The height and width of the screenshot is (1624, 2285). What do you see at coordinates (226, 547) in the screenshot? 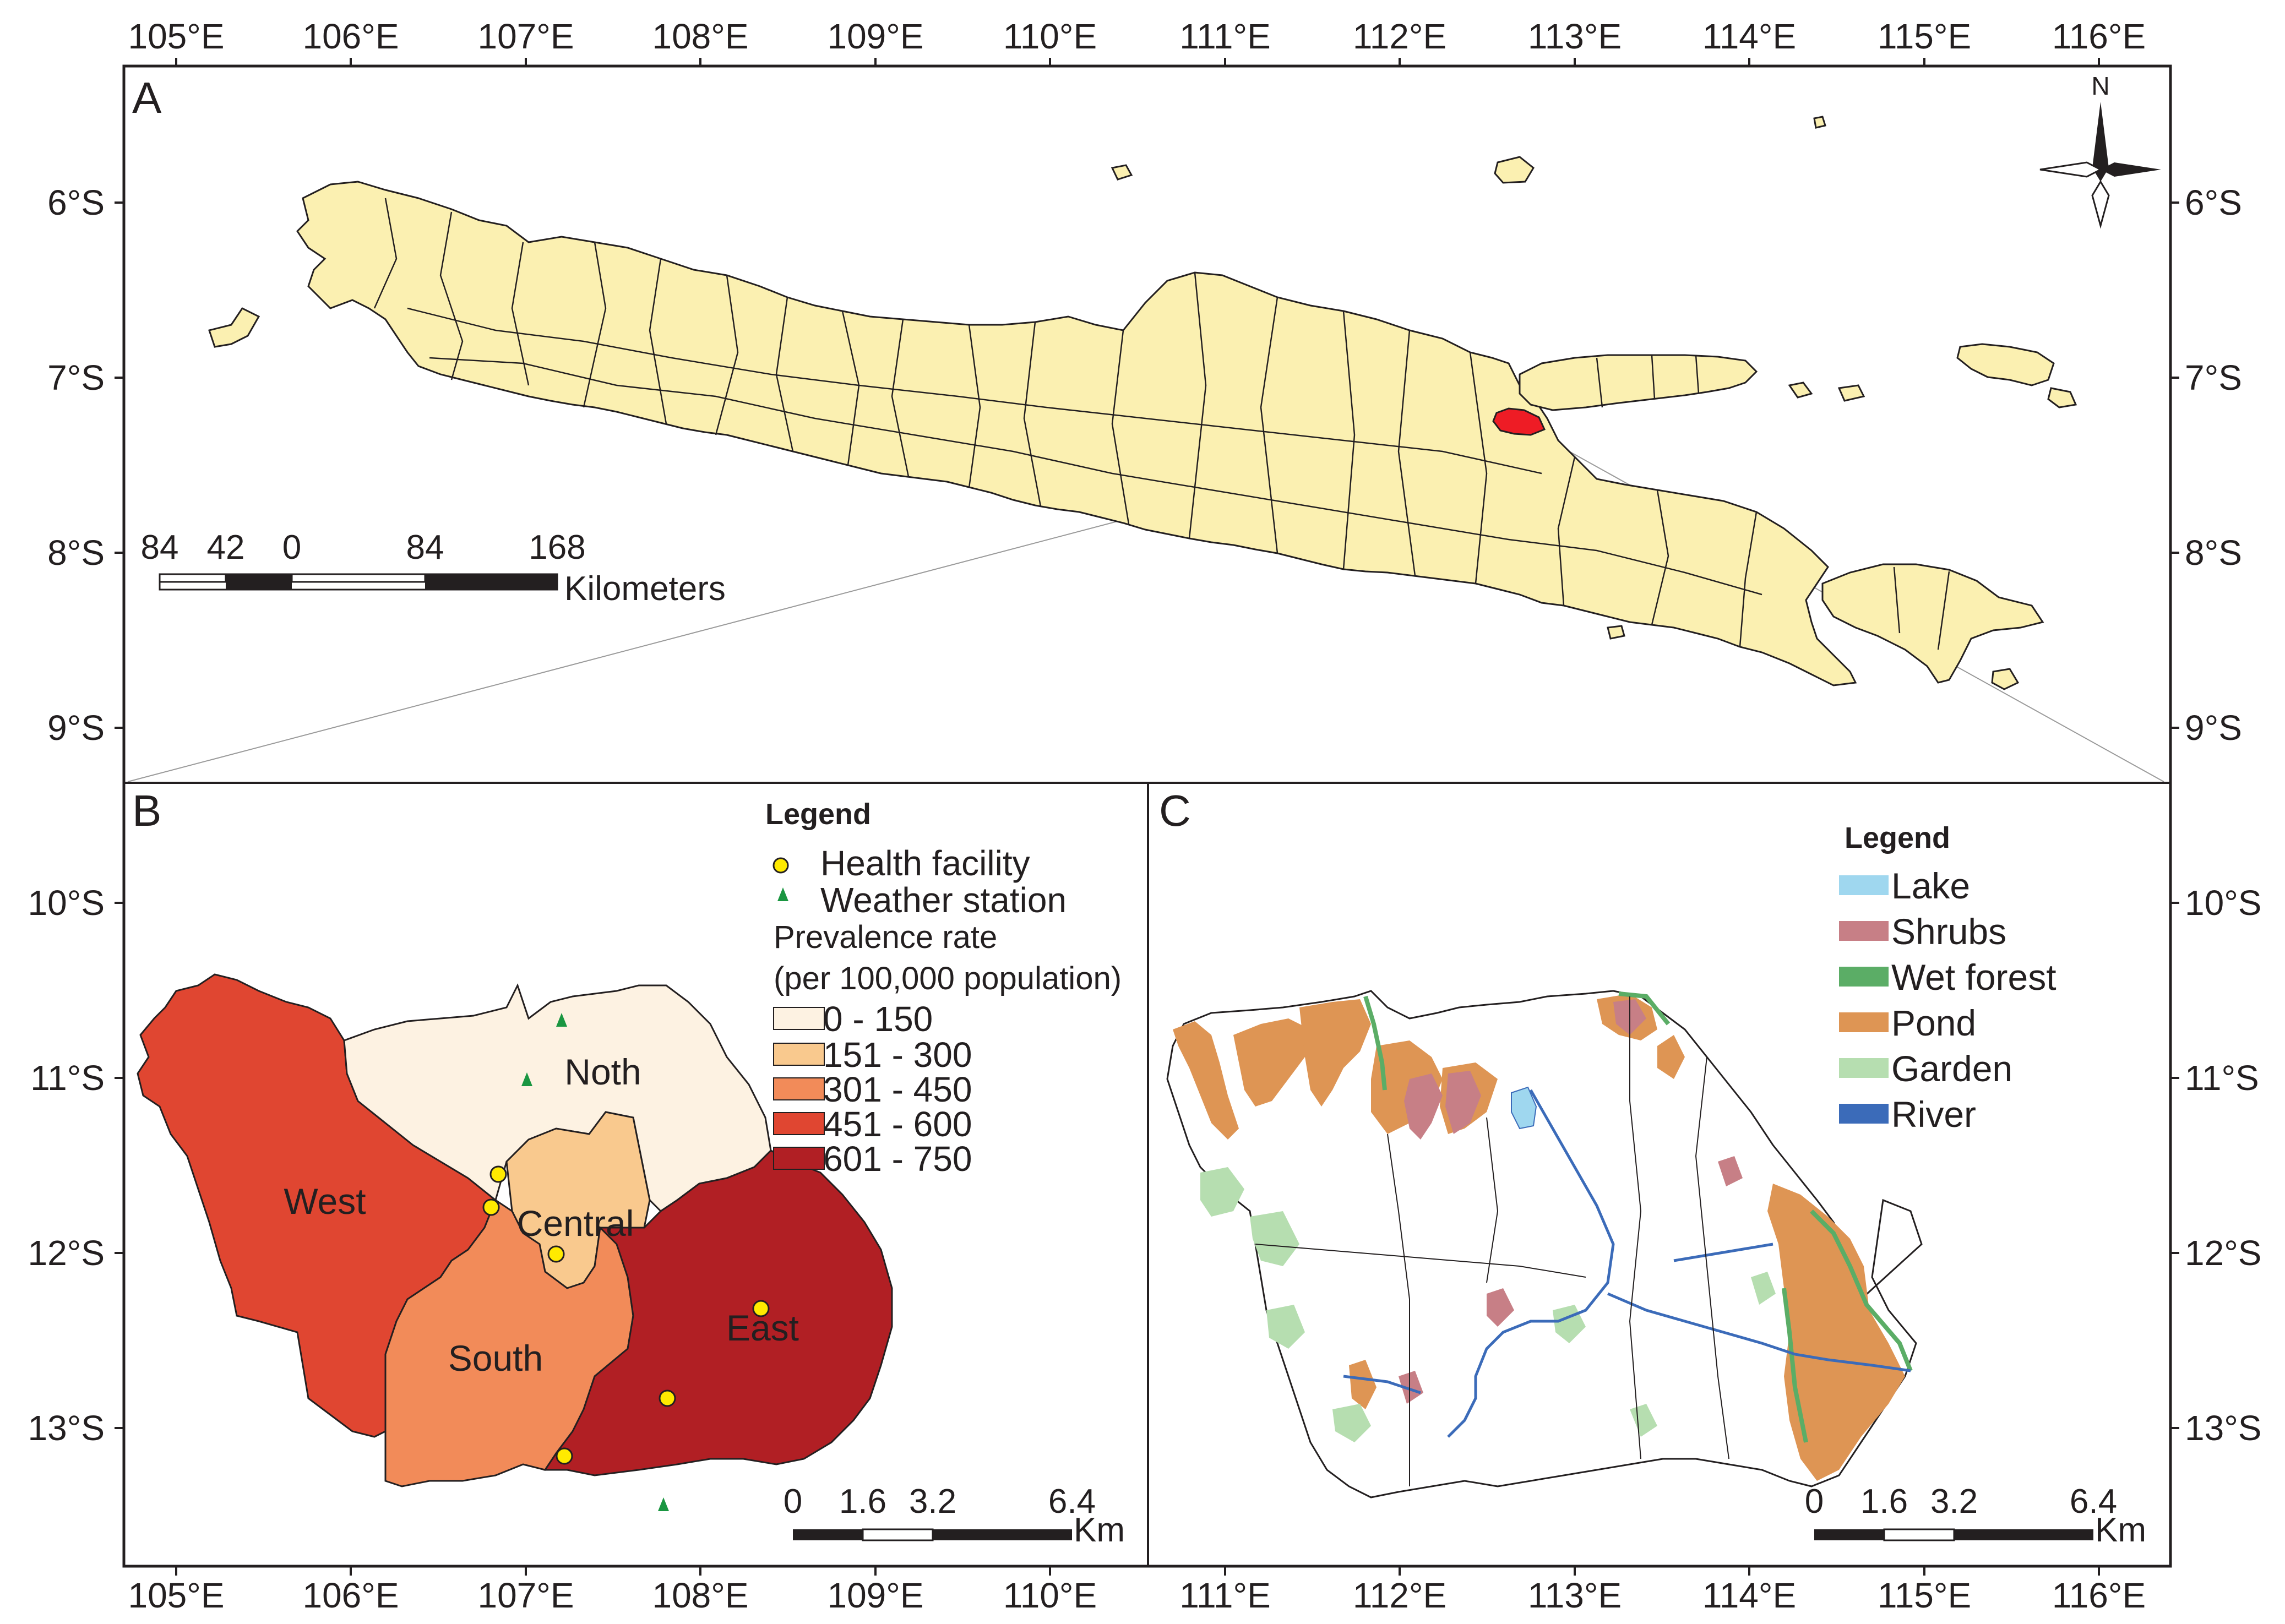
I see `scale-number: 42` at bounding box center [226, 547].